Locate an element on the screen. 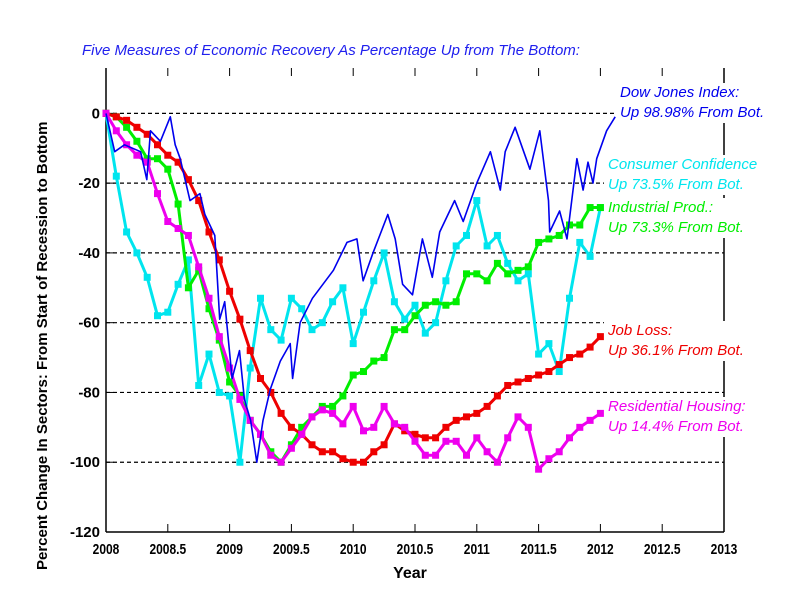 This screenshot has width=800, height=600. y-tick-label: -80 is located at coordinates (89, 392).